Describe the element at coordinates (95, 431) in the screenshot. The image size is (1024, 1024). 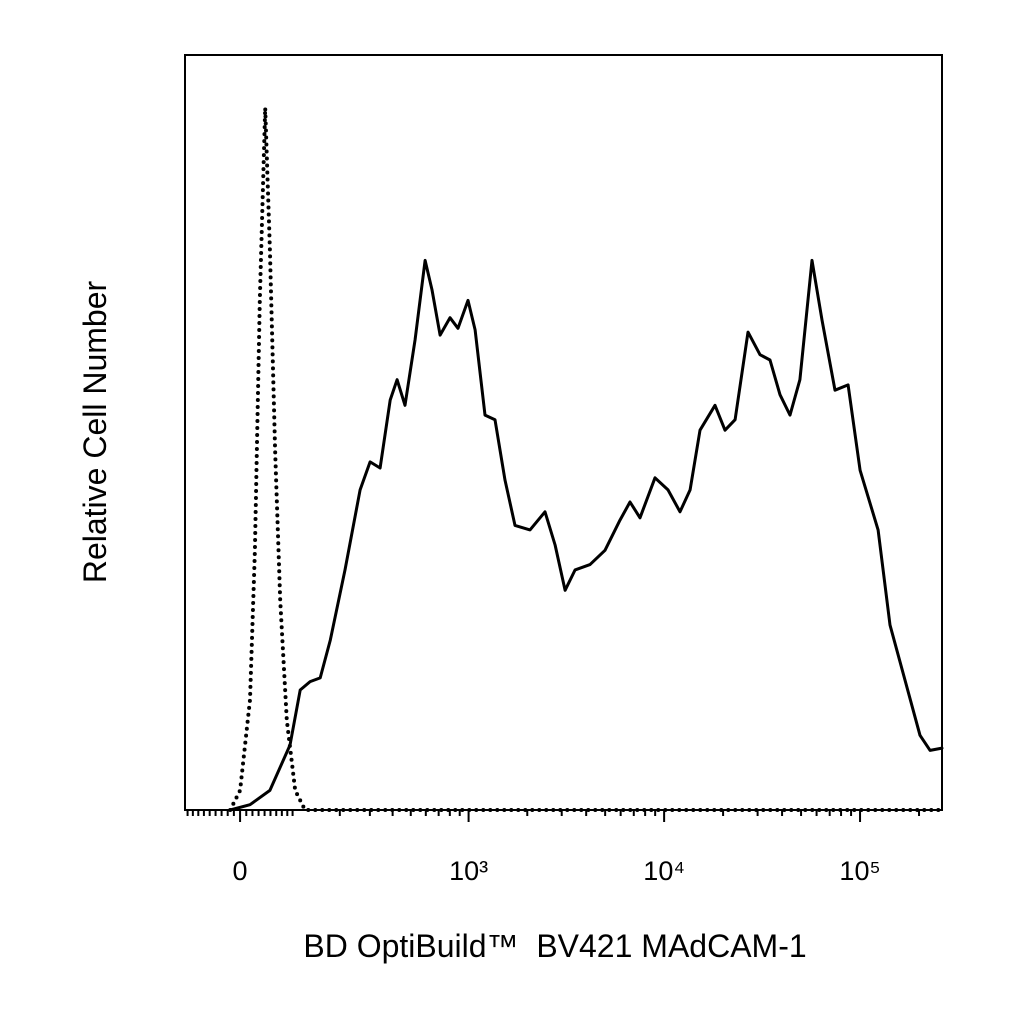
I see `y-axis-label: Relative Cell Number` at that location.